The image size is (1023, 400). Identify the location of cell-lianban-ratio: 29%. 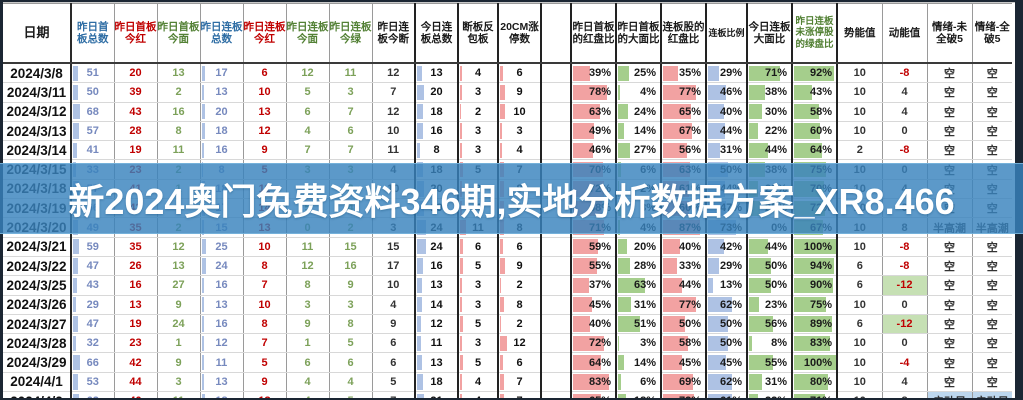
(726, 266).